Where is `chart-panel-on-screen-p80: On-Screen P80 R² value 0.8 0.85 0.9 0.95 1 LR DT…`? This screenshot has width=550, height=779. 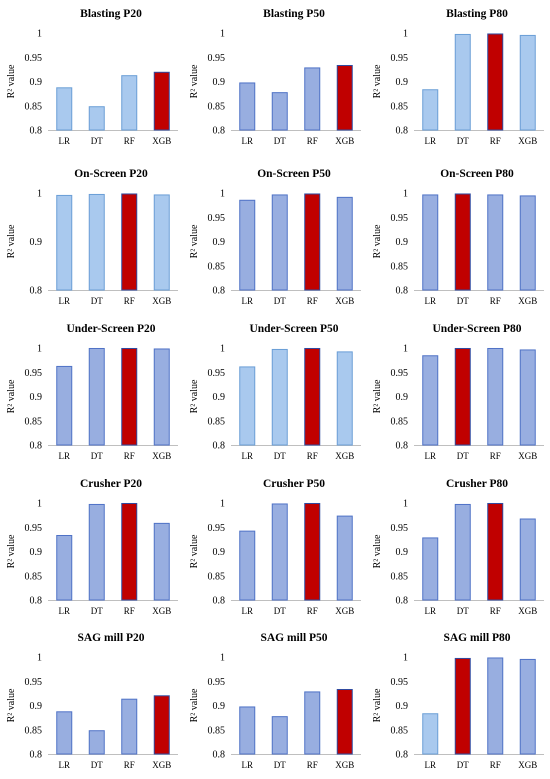
chart-panel-on-screen-p80: On-Screen P80 R² value 0.8 0.85 0.9 0.95 1 LR DT… is located at coordinates (457, 237).